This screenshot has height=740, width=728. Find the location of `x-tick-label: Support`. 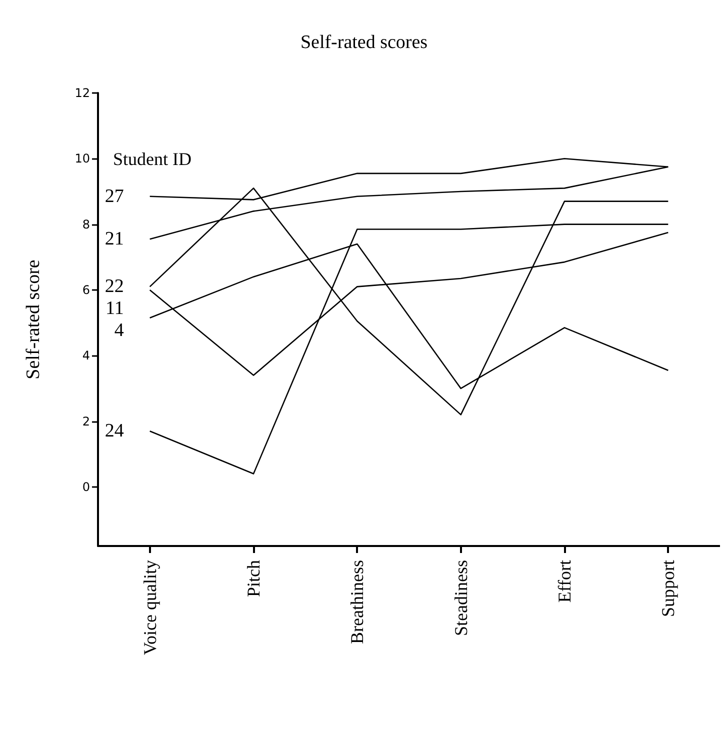

x-tick-label: Support is located at coordinates (668, 589).